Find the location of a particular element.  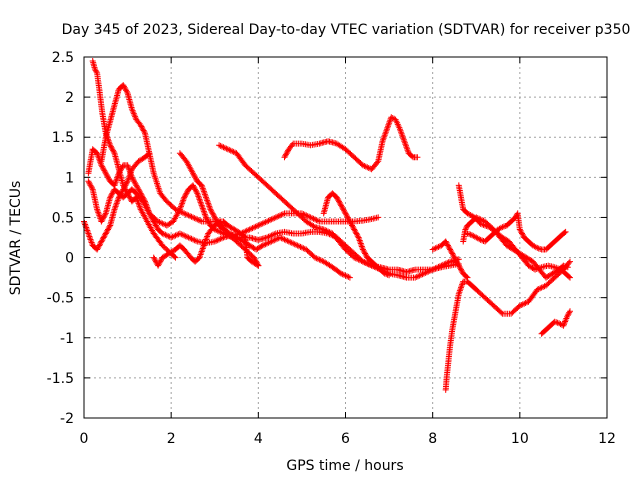

x-axis-label: GPS time / hours is located at coordinates (344, 466).